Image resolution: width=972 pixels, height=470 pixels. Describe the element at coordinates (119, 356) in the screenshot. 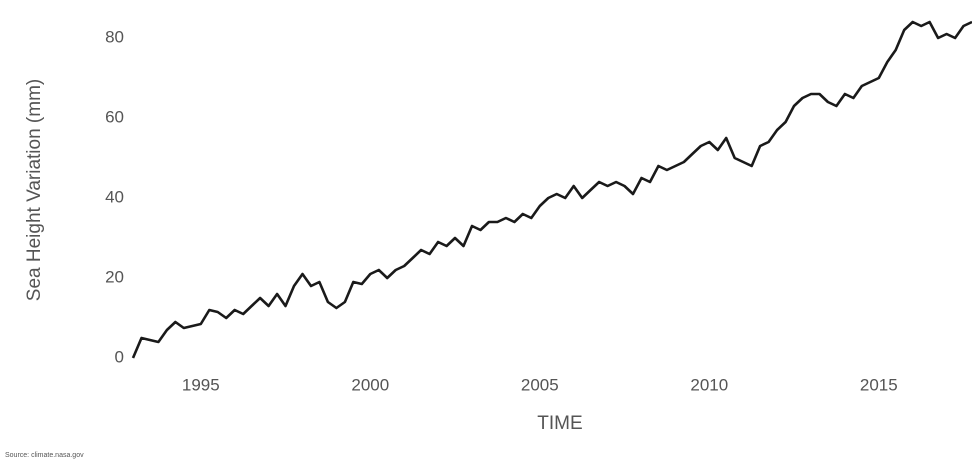

I see `y-tick-label: 0` at that location.